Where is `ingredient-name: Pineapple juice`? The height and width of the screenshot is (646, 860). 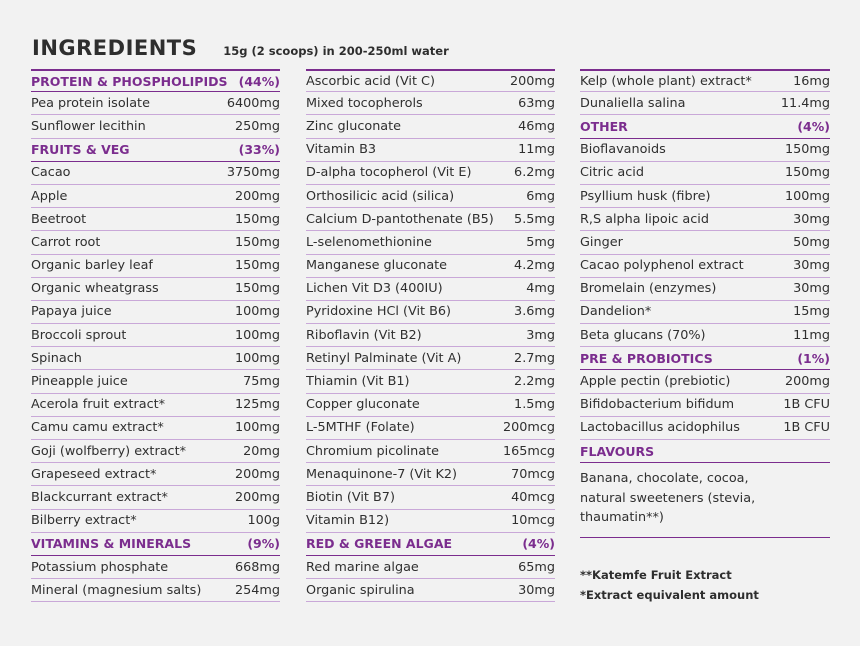
ingredient-name: Pineapple juice is located at coordinates (79, 382).